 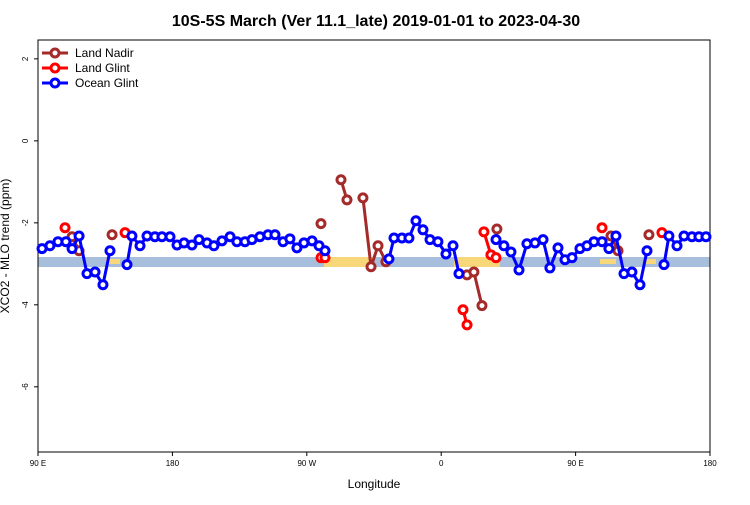 What do you see at coordinates (25, 305) in the screenshot?
I see `y-tick-label: -4` at bounding box center [25, 305].